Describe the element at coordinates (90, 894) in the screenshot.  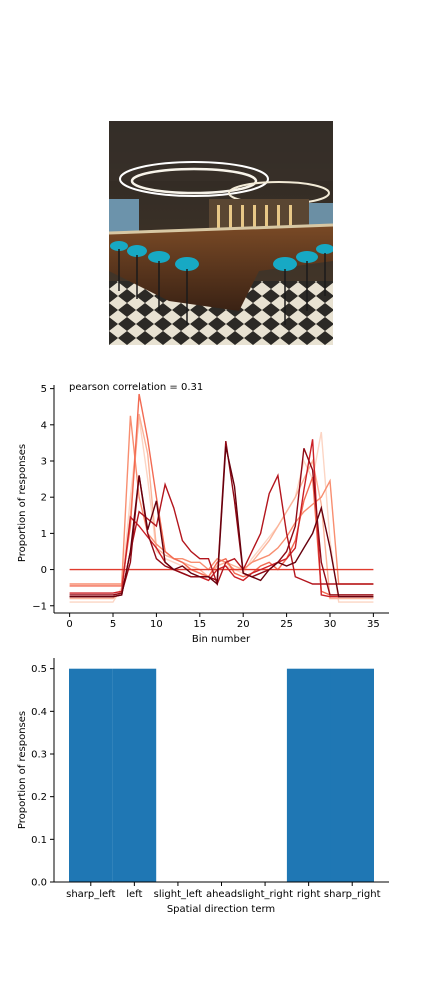
I see `x-tick-label: sharp_left` at that location.